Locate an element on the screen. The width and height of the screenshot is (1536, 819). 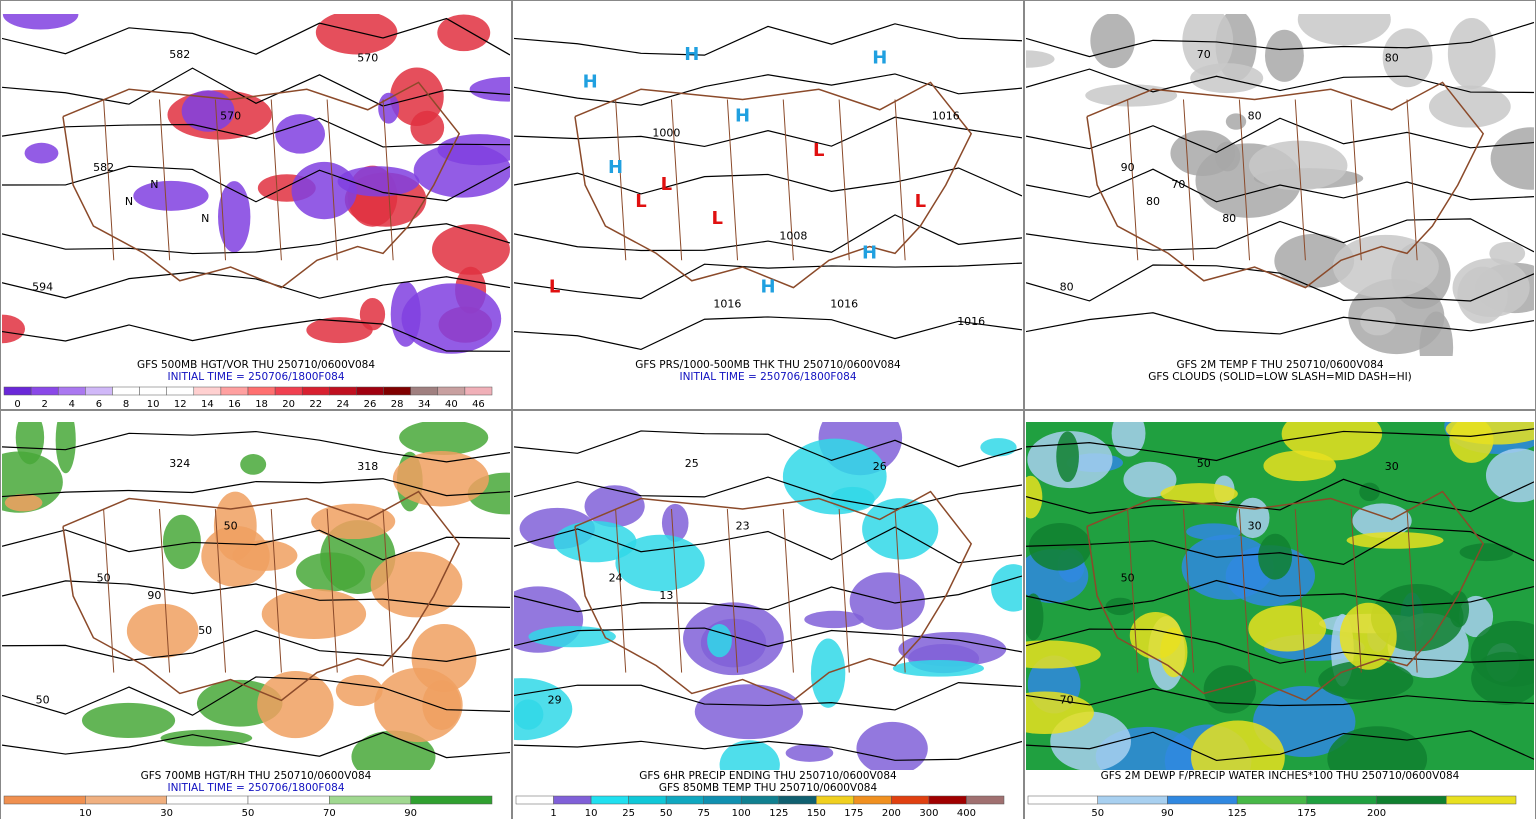
colorbar-label: 50 is located at coordinates (1097, 813).